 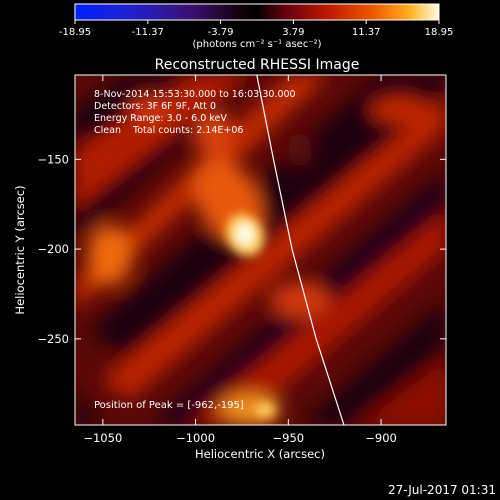 What do you see at coordinates (169, 405) in the screenshot?
I see `peak-position-label: Position of Peak = [-962,-195]` at bounding box center [169, 405].